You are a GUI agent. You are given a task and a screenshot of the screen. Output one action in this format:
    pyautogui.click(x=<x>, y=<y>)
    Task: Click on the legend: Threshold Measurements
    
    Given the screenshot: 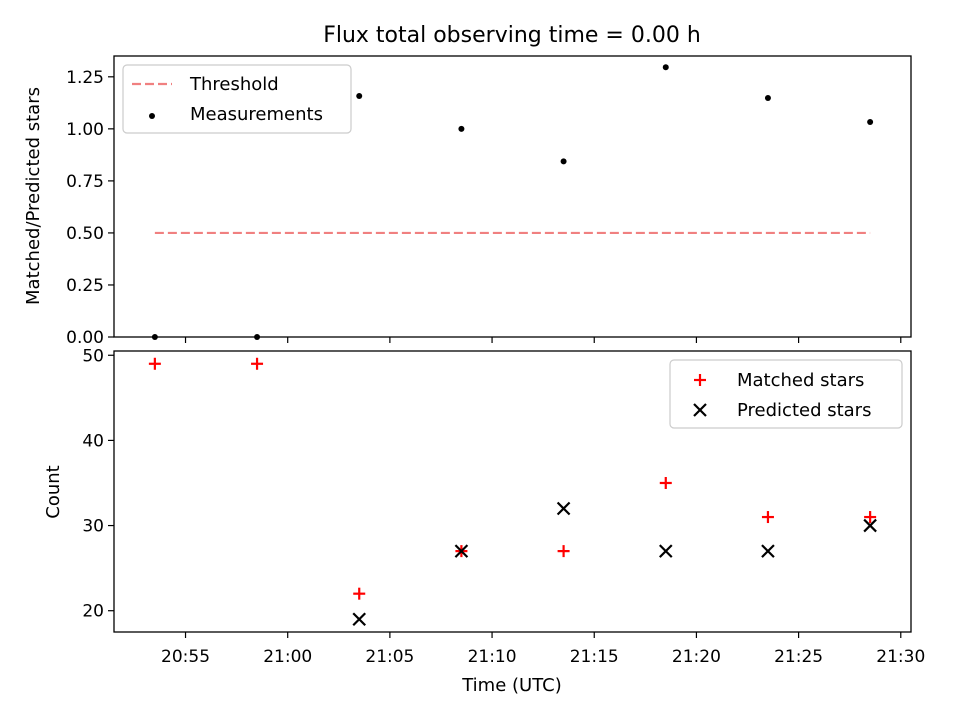 What is the action you would take?
    pyautogui.click(x=237, y=99)
    